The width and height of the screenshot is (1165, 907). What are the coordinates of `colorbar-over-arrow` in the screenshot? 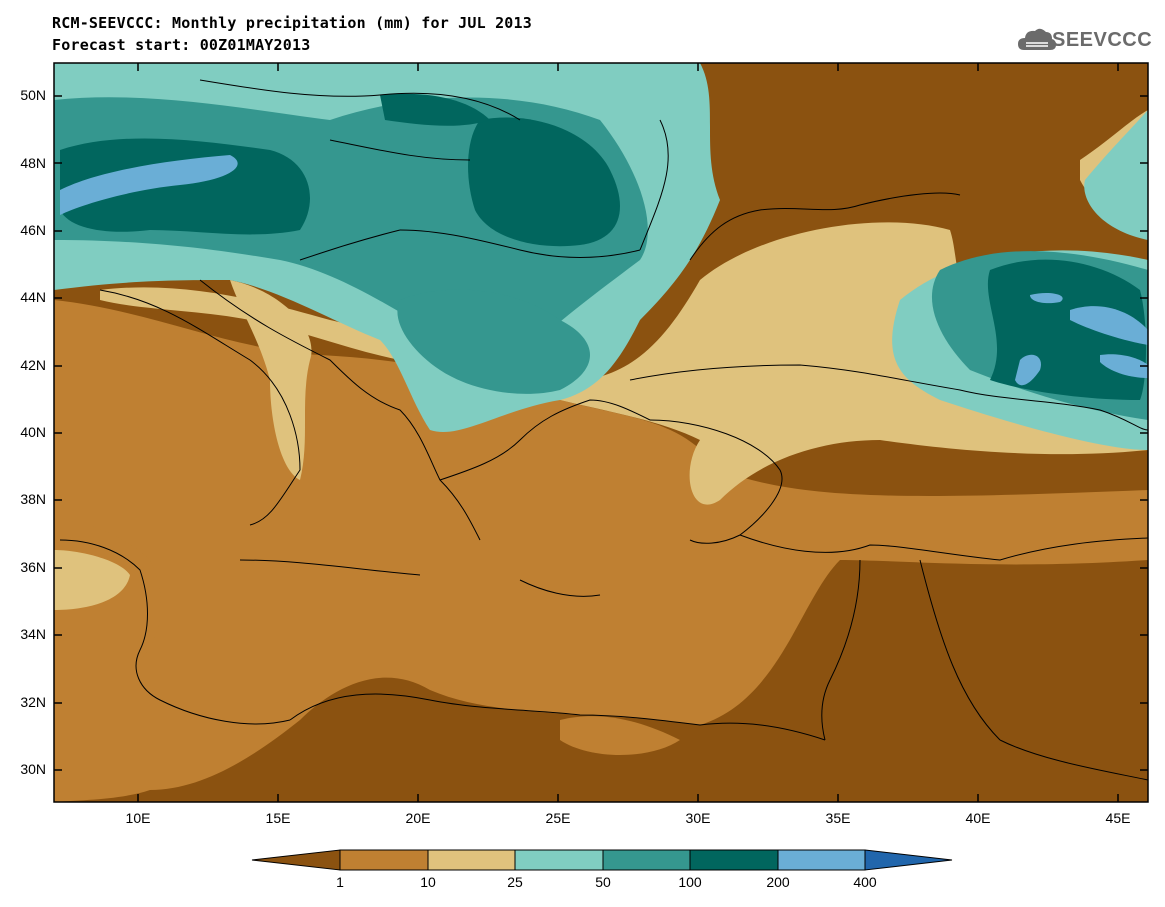 It's located at (908, 860).